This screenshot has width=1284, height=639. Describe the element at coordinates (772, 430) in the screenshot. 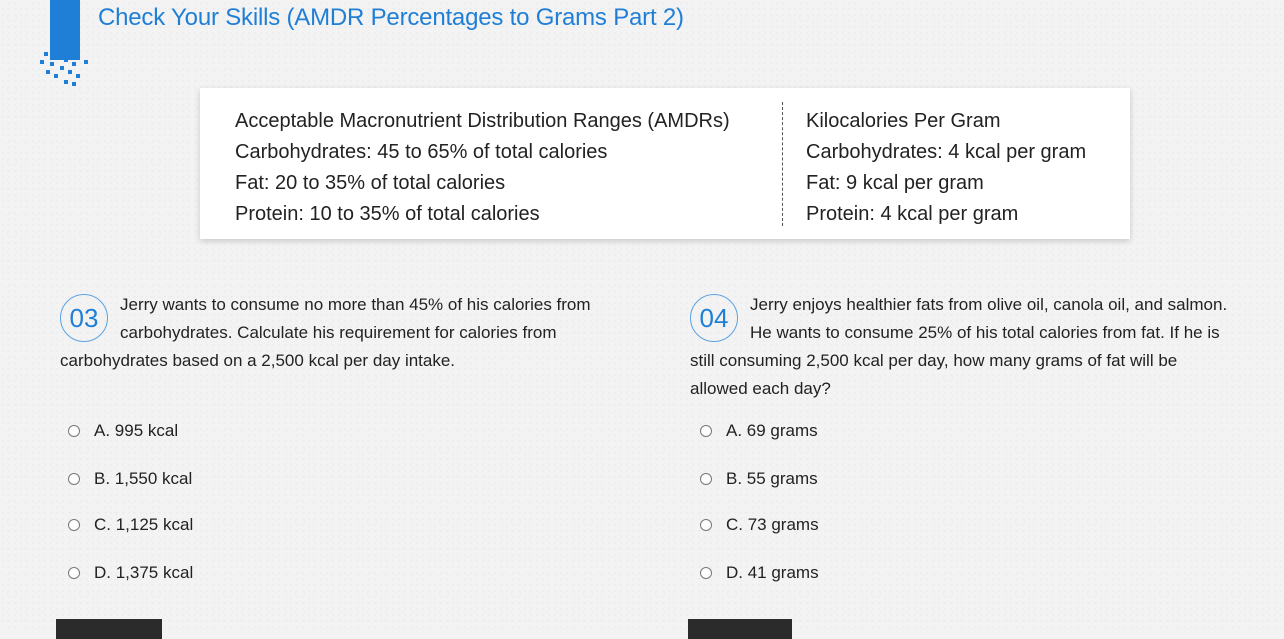

I see `choice-label: A. 69 grams` at that location.